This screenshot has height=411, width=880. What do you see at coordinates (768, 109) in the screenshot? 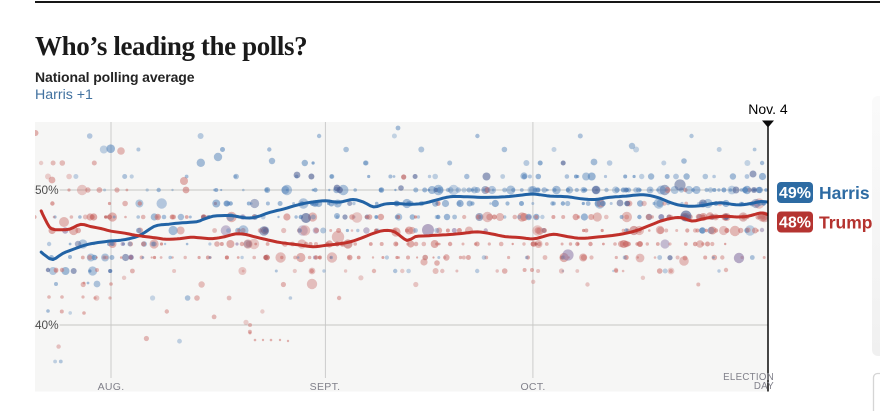
I see `svg-text: Nov. 4` at bounding box center [768, 109].